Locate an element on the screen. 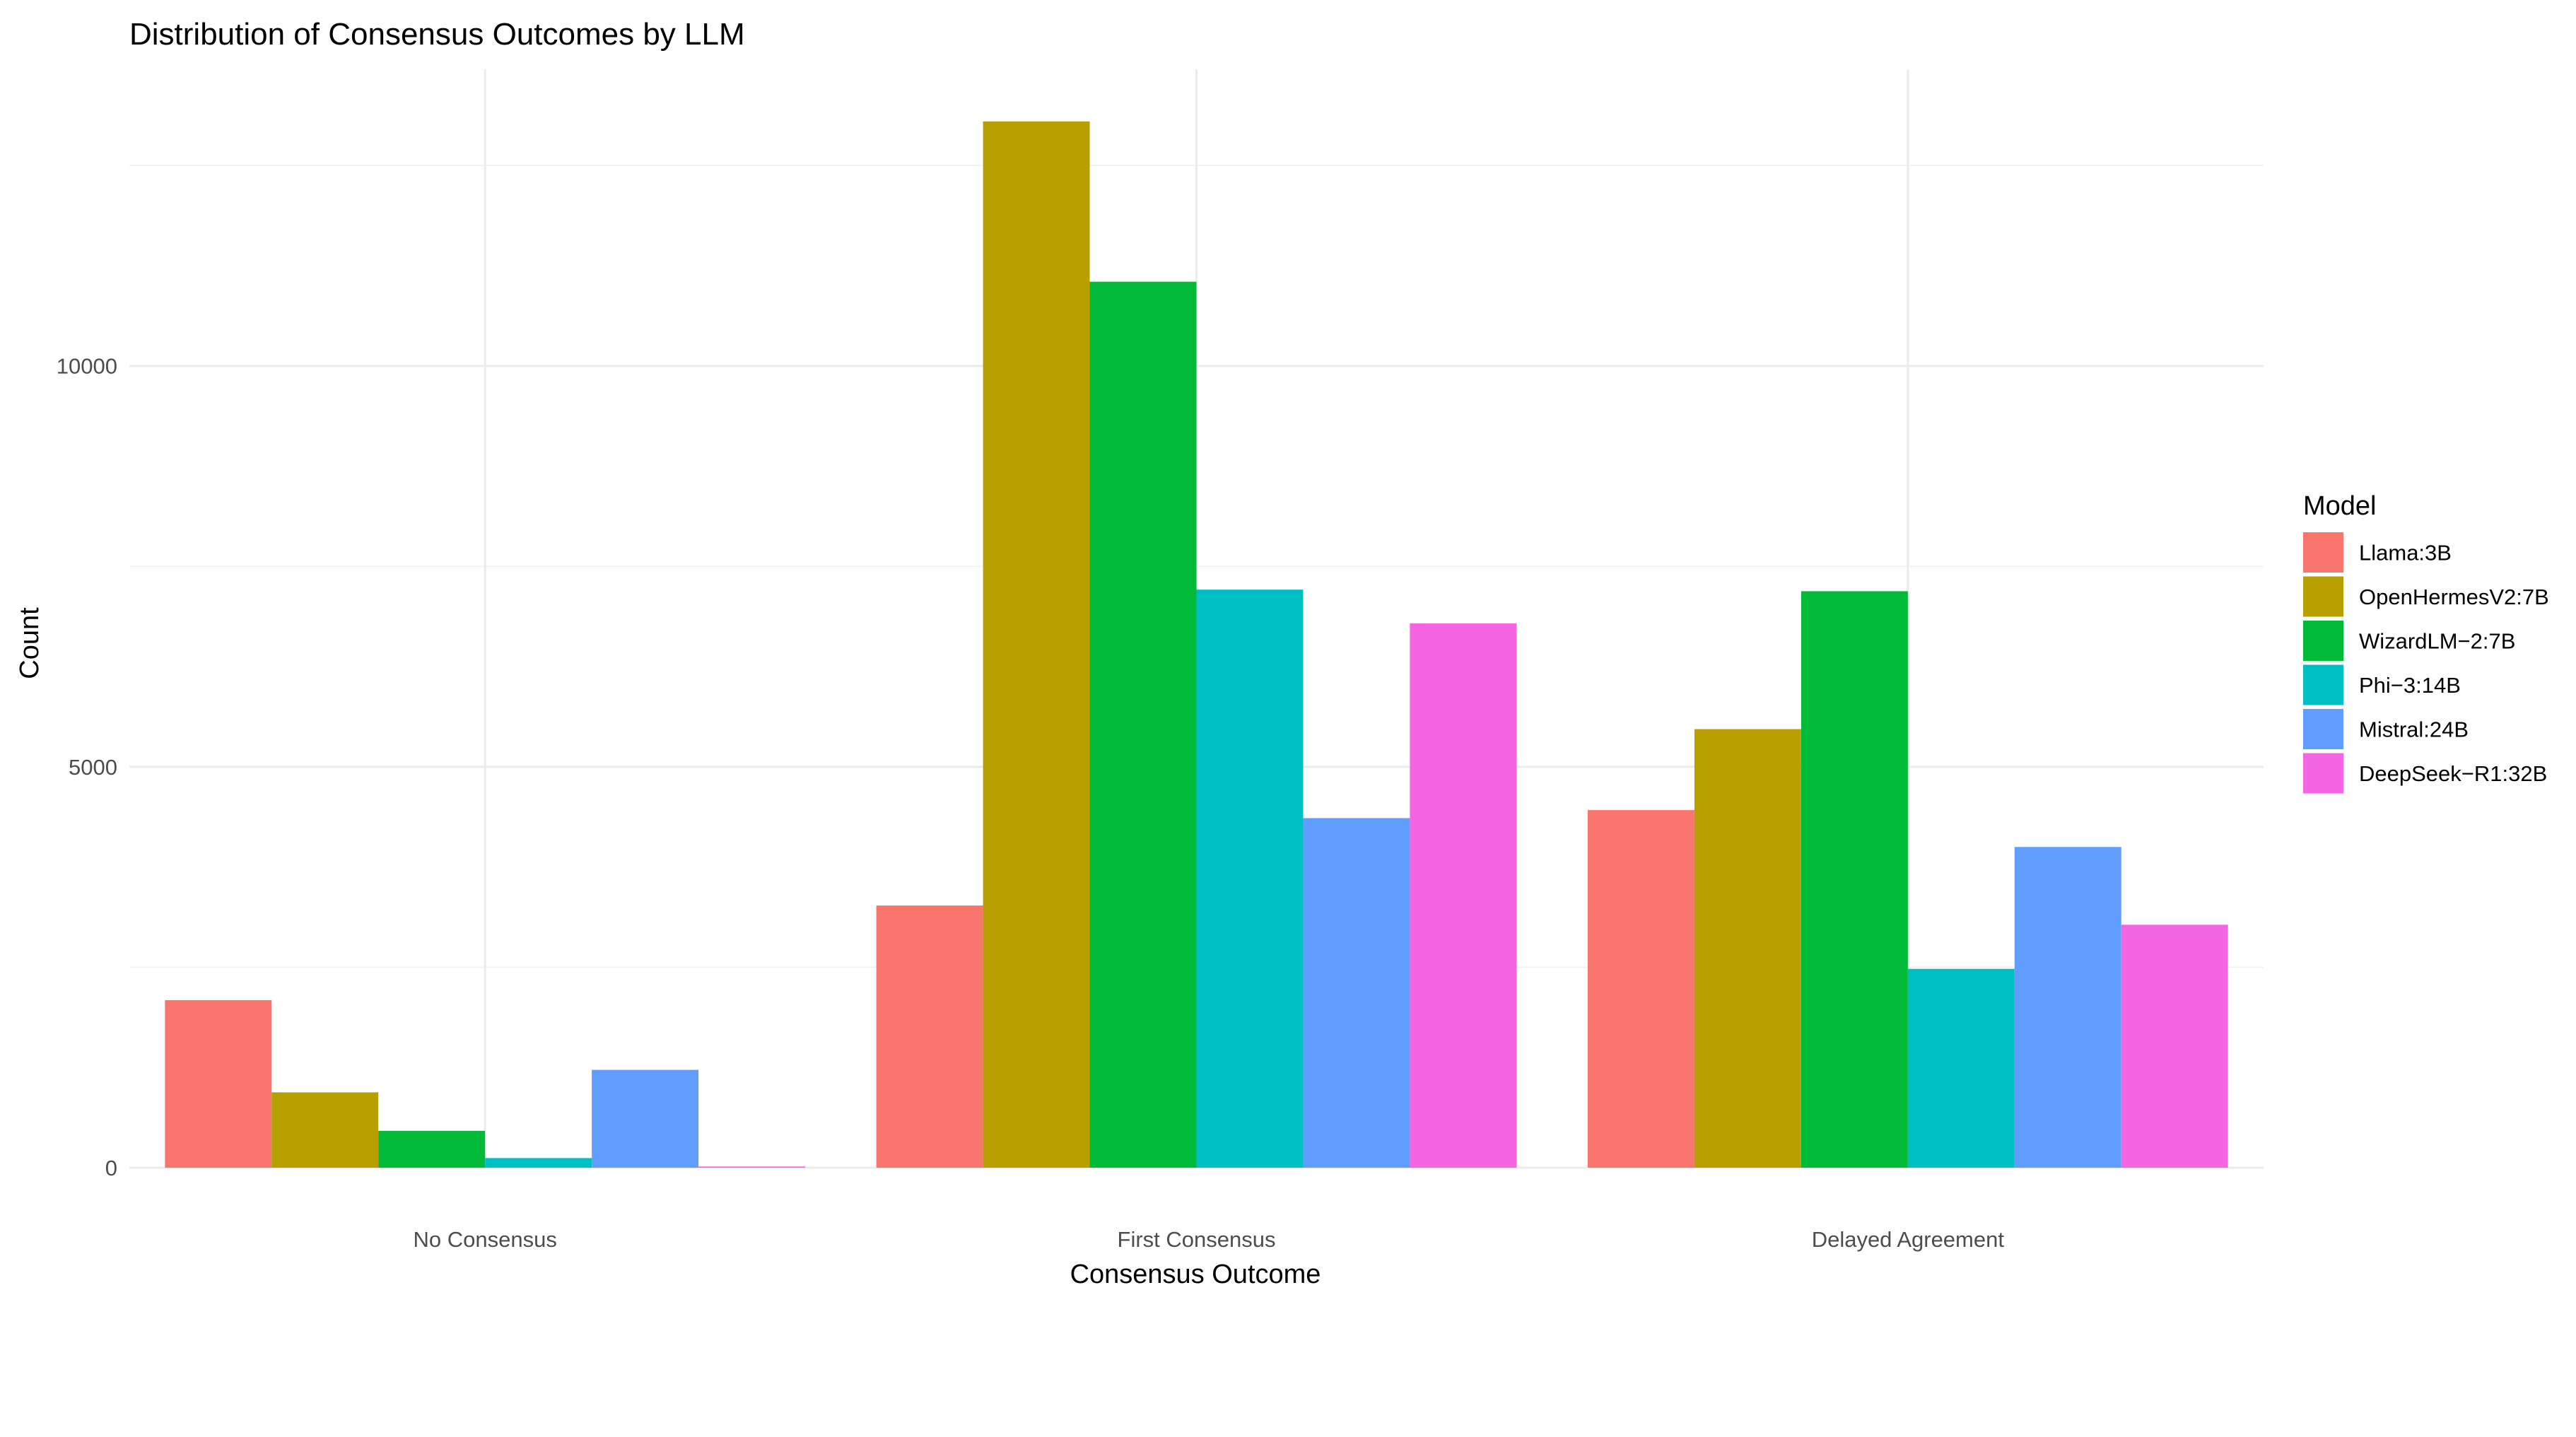  legend-label: Phi−3:14B is located at coordinates (2410, 685).